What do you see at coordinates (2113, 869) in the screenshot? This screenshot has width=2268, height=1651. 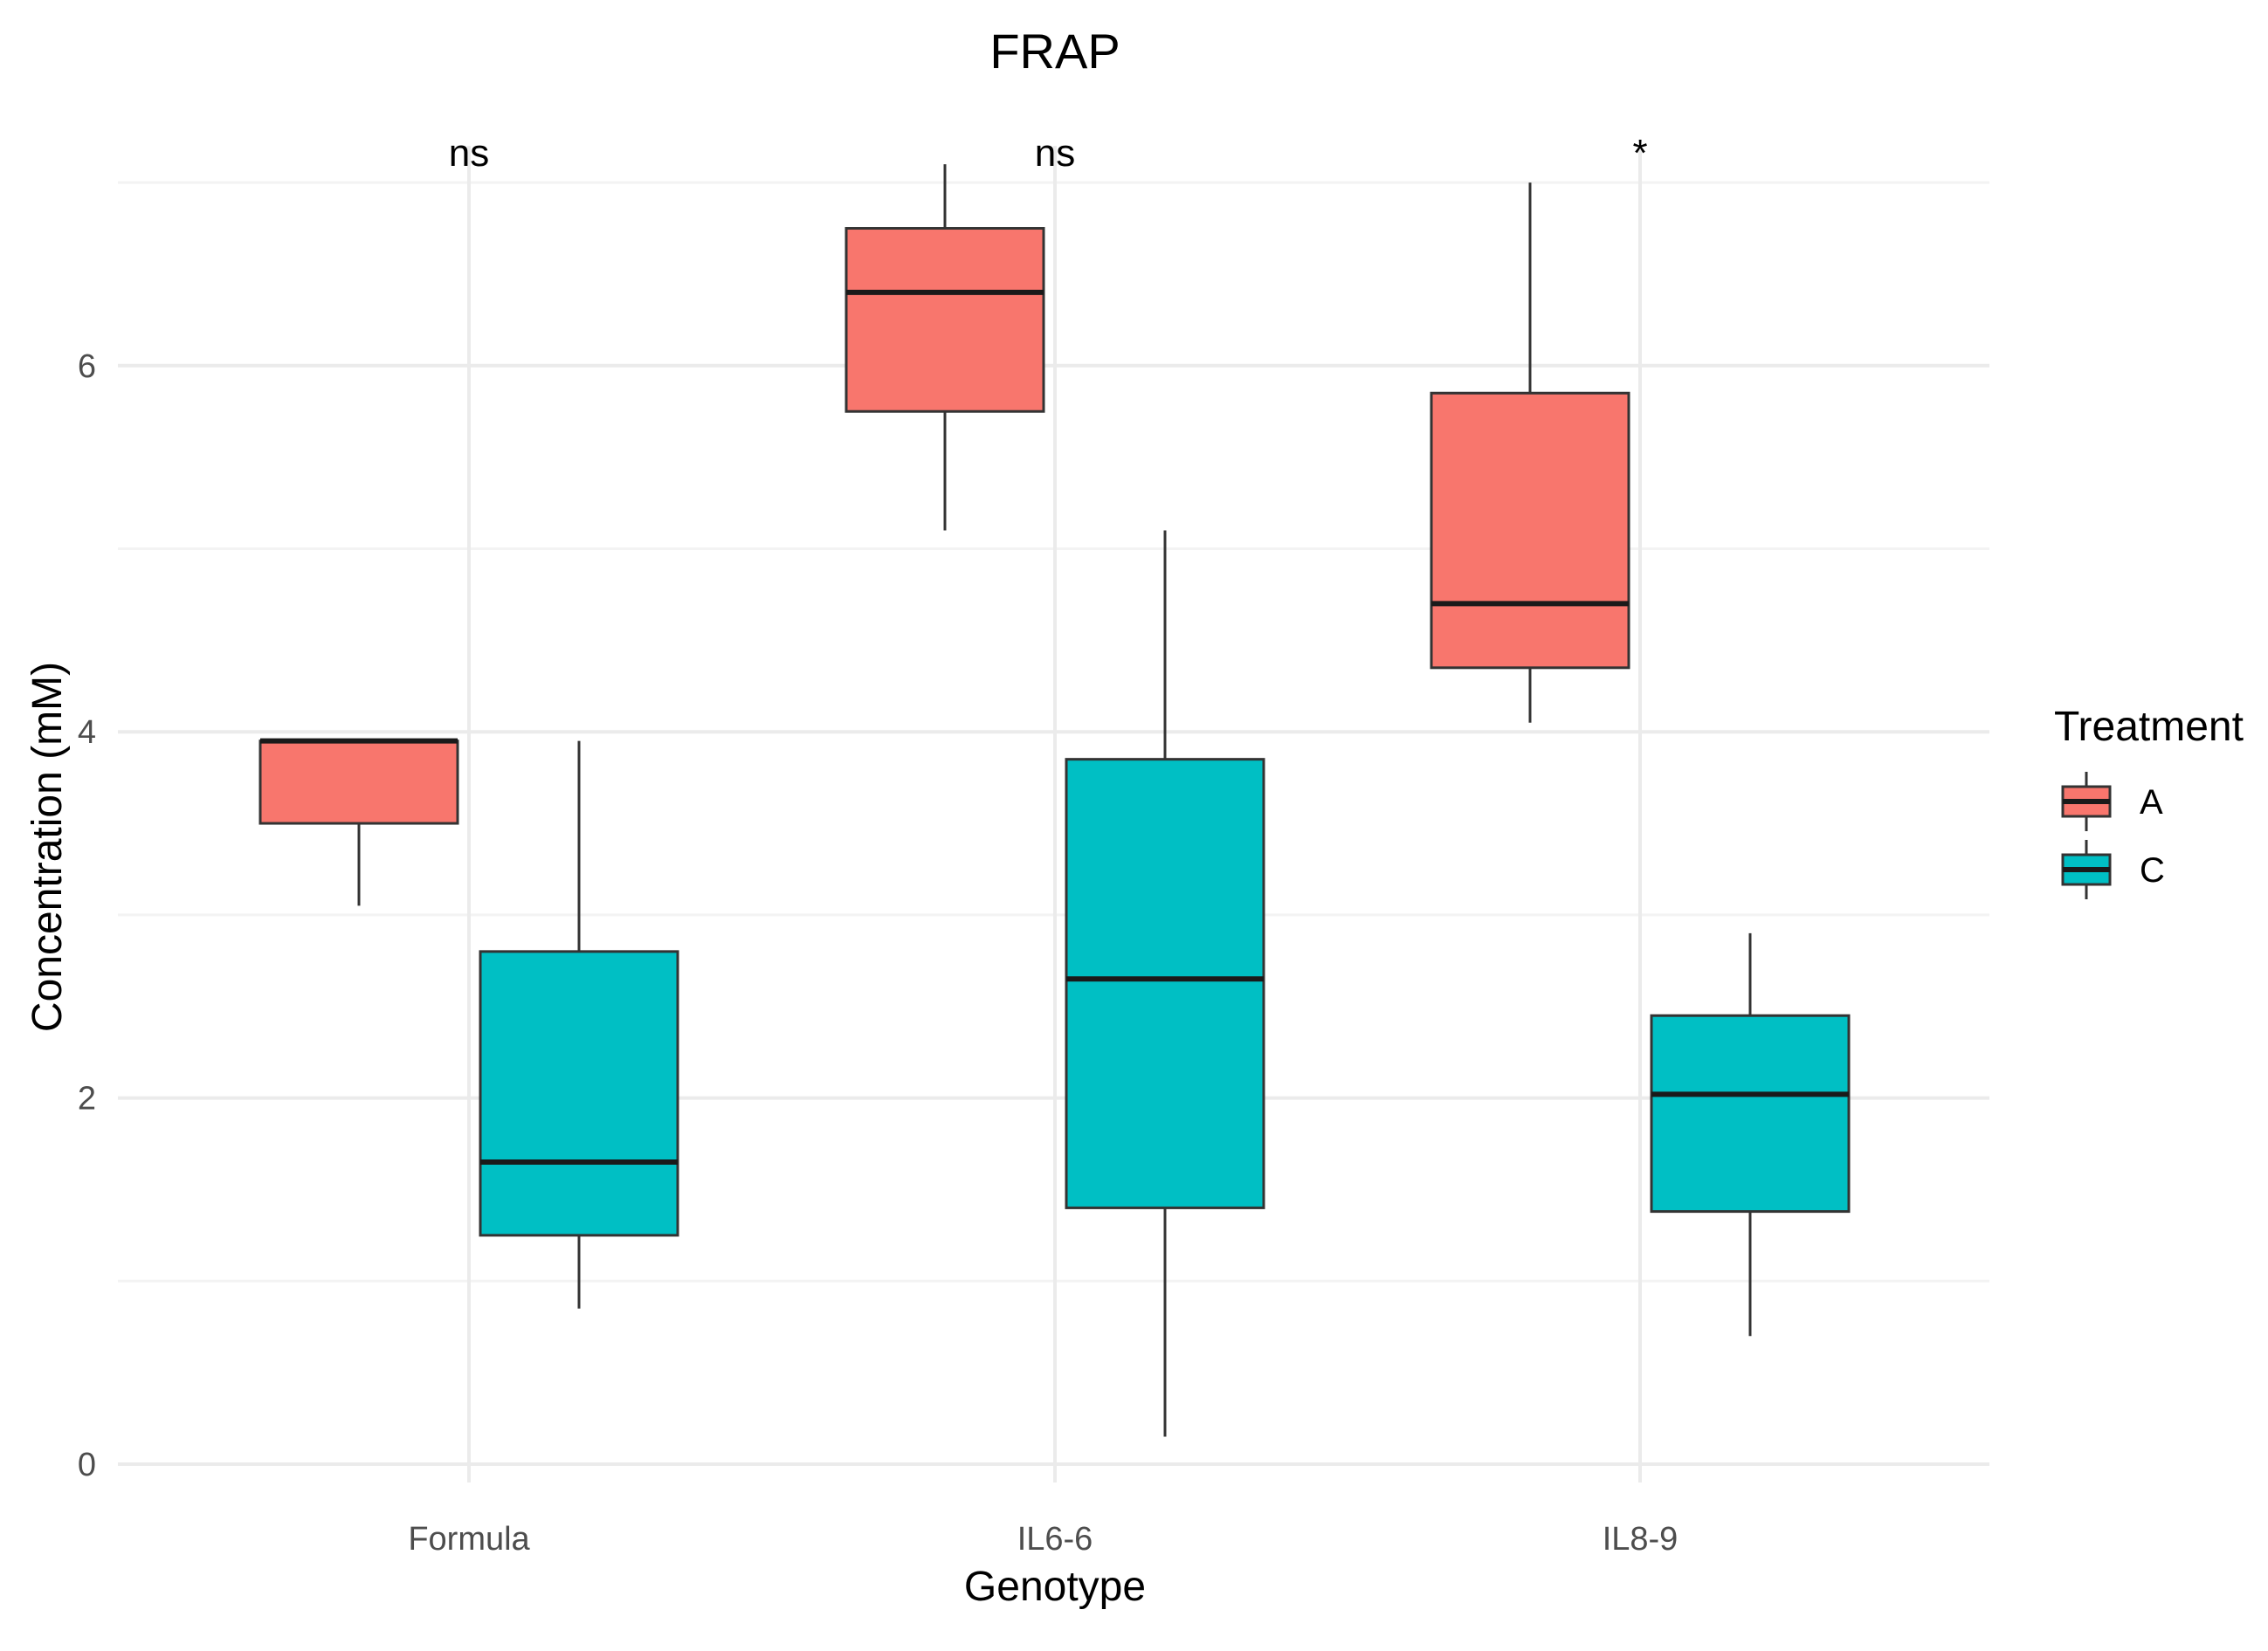 I see `legend-item-C: C` at bounding box center [2113, 869].